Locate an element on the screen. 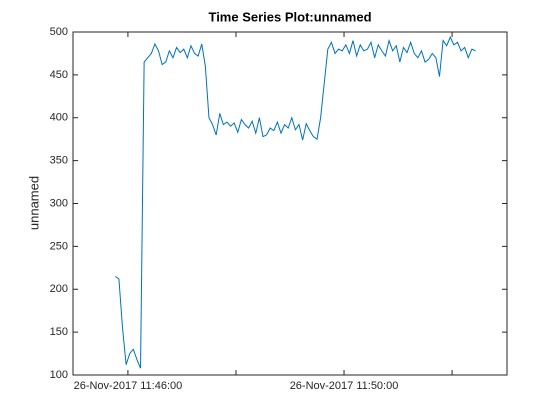 Image resolution: width=560 pixels, height=420 pixels. y-tick-label: 450 is located at coordinates (59, 75).